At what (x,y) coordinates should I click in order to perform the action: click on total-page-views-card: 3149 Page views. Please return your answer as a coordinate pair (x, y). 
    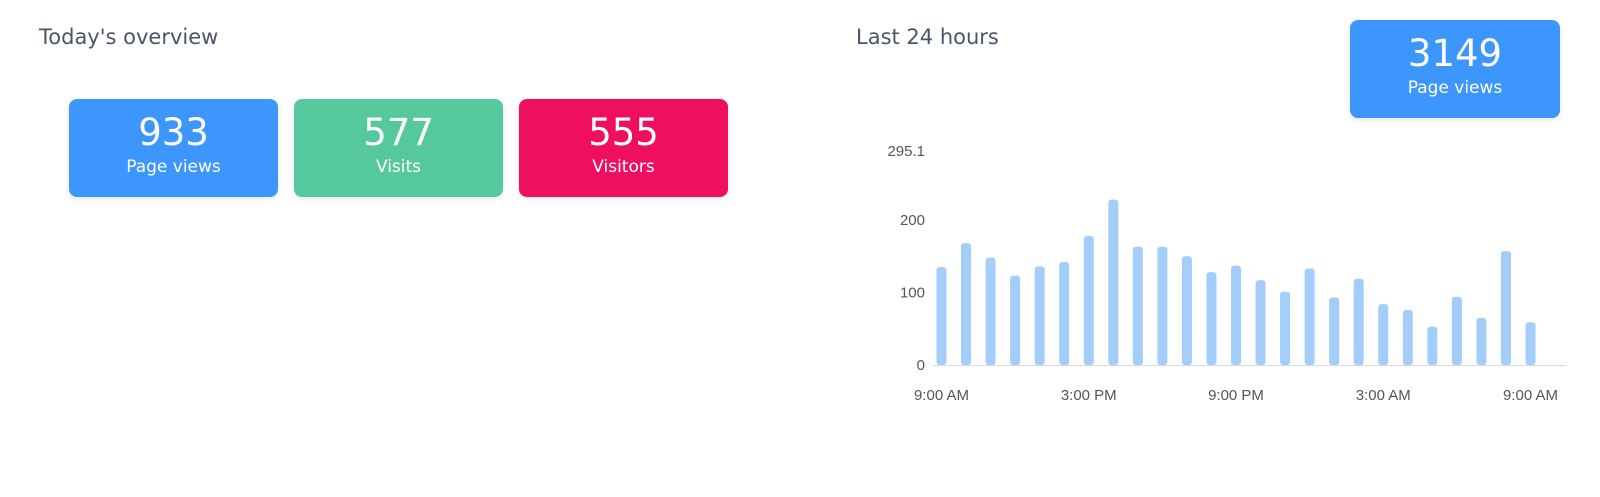
    Looking at the image, I should click on (1455, 69).